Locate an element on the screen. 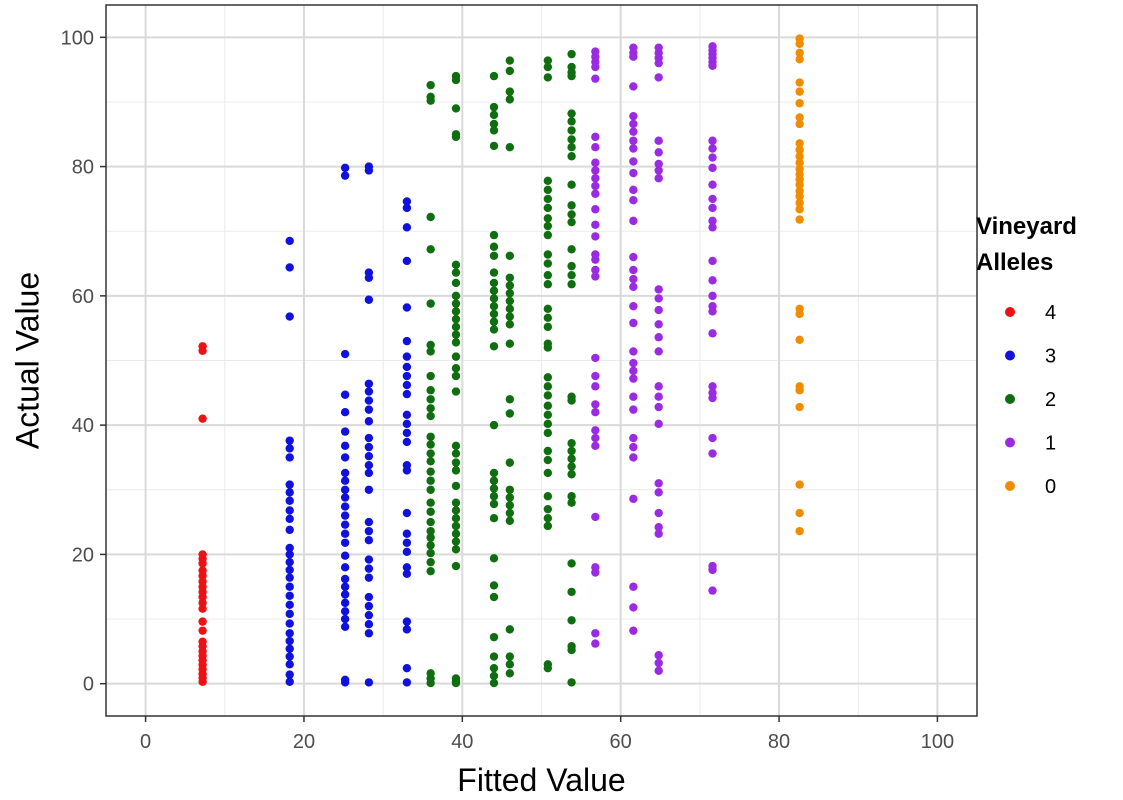  legend-marker is located at coordinates (1010, 486).